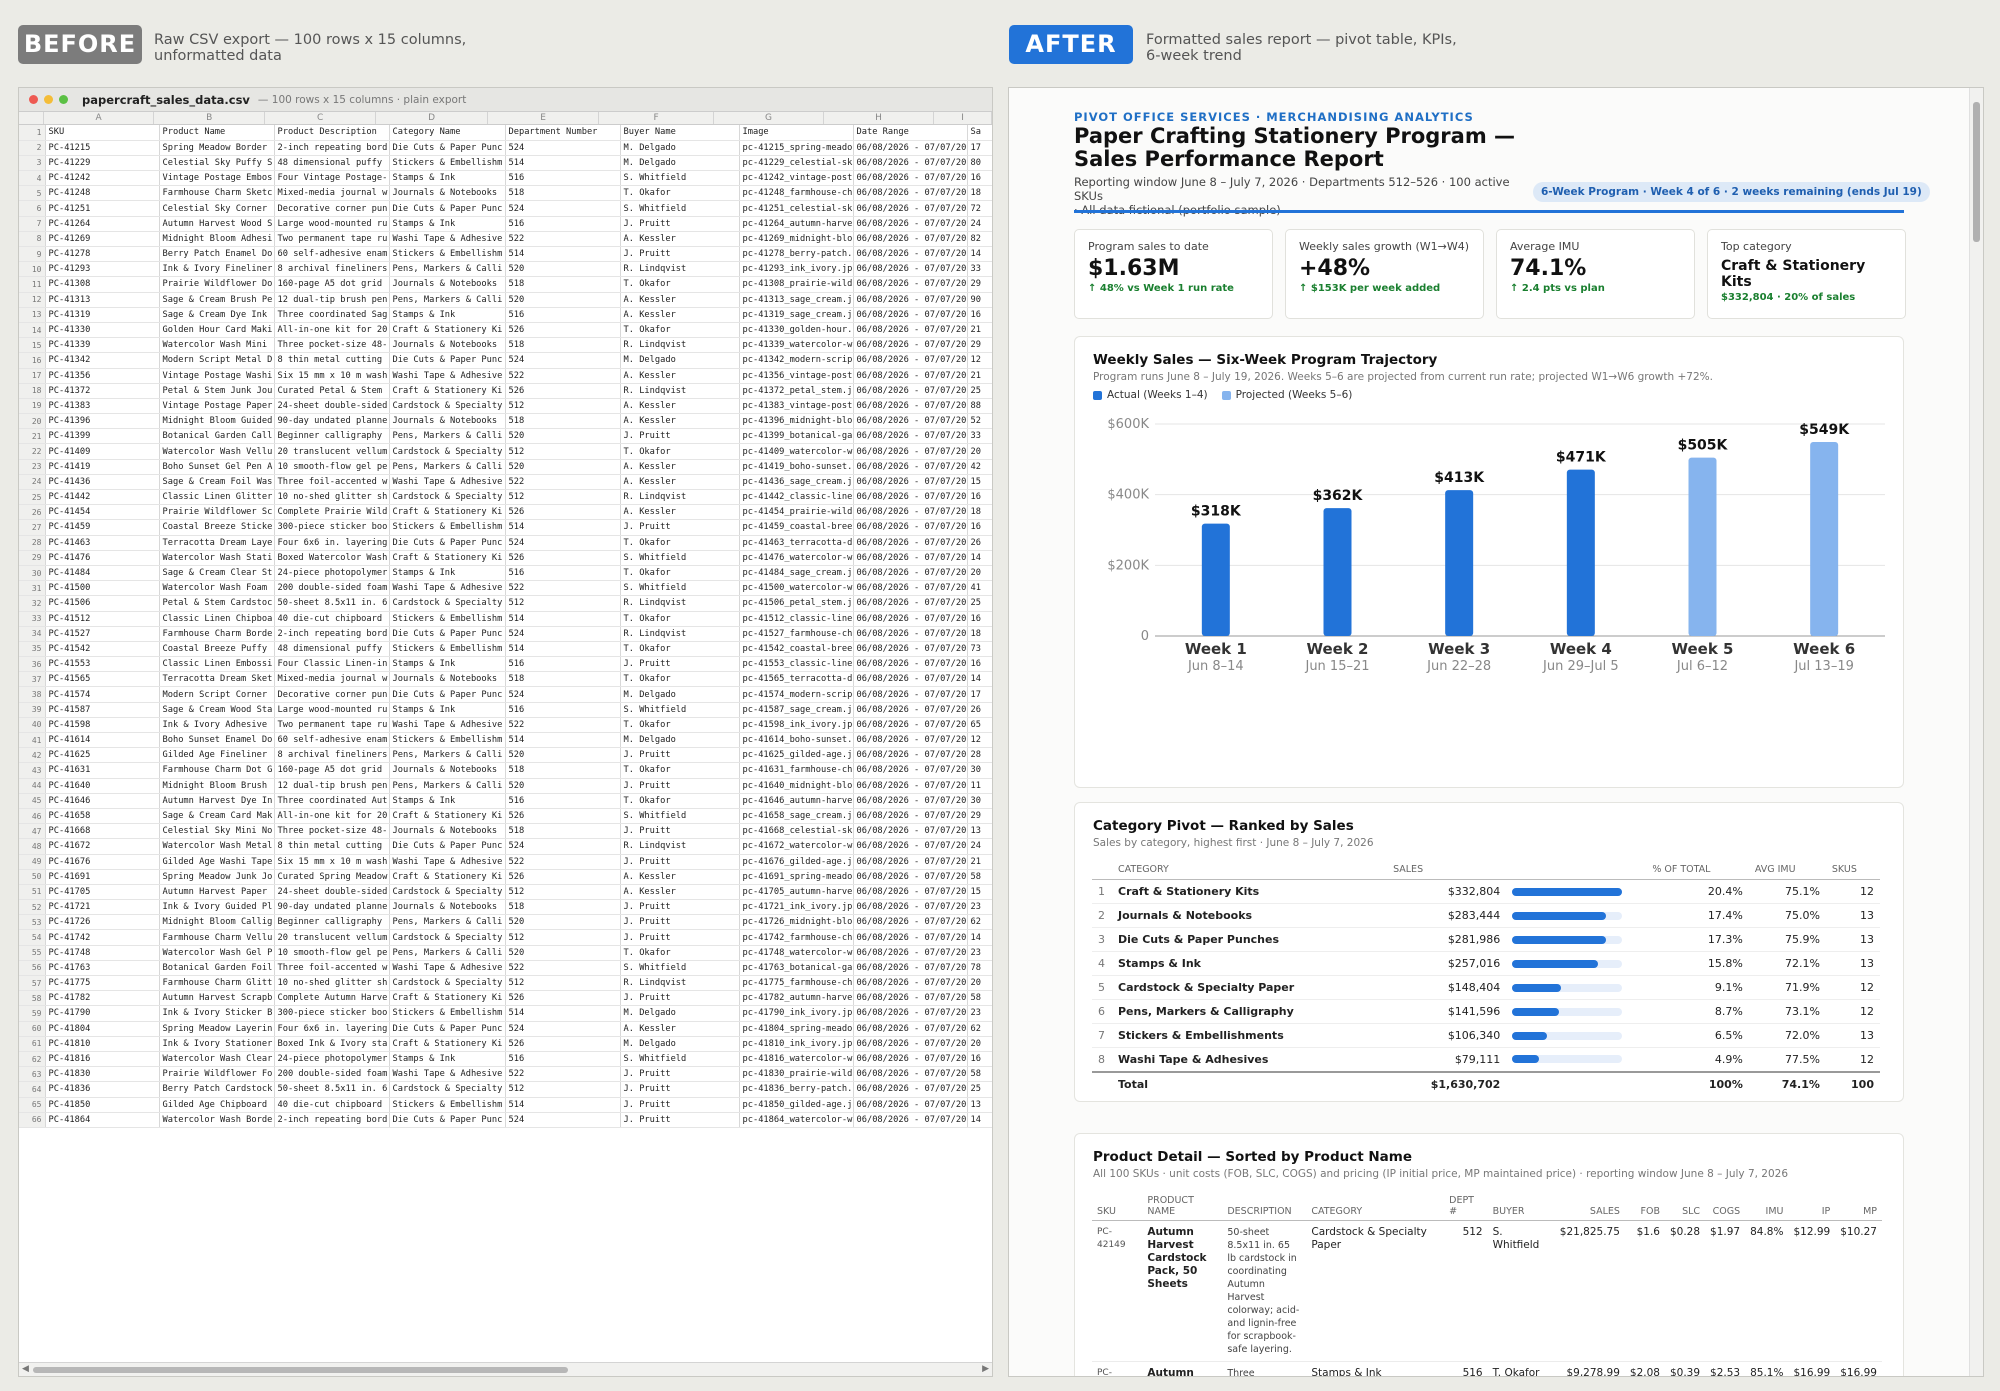 The width and height of the screenshot is (2000, 1391). I want to click on csv-cell: Four 6x6 in. layering, so click(332, 1029).